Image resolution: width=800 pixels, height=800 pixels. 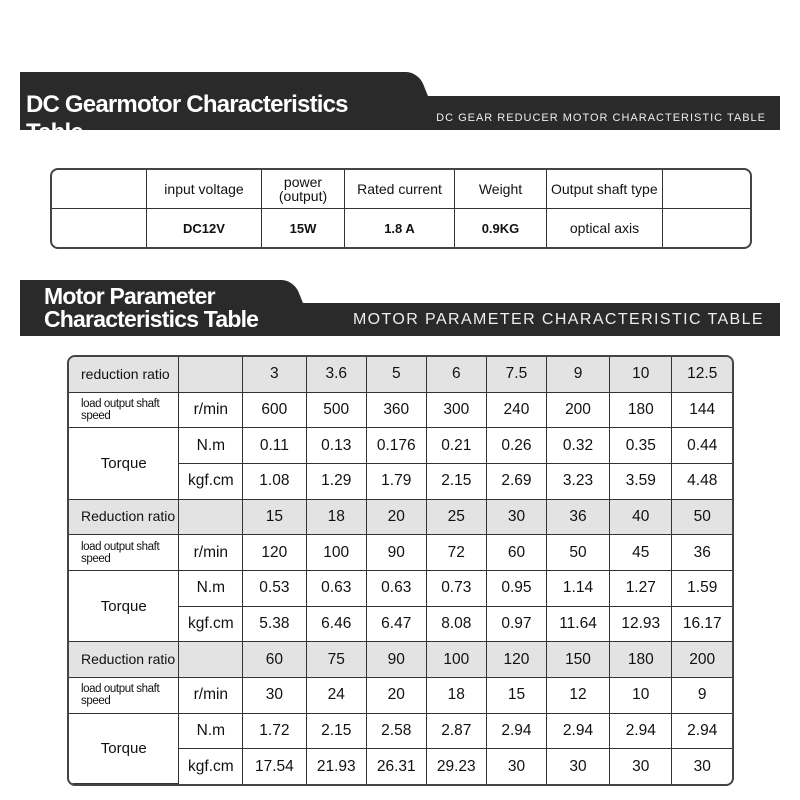 What do you see at coordinates (457, 375) in the screenshot?
I see `ratio-value: 6` at bounding box center [457, 375].